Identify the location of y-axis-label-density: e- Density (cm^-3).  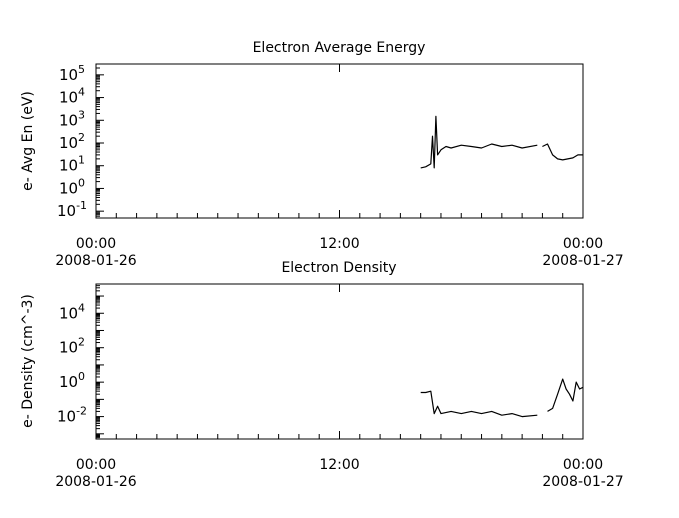
(28, 361).